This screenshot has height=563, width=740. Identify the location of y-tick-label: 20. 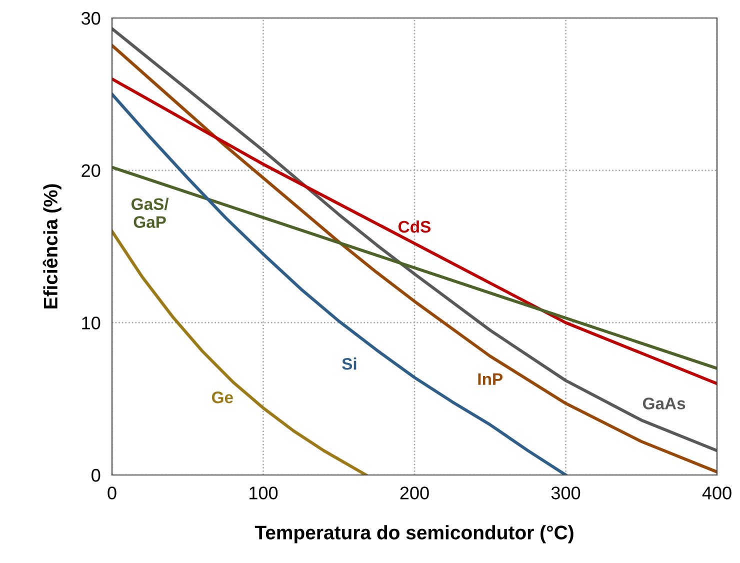
(91, 171).